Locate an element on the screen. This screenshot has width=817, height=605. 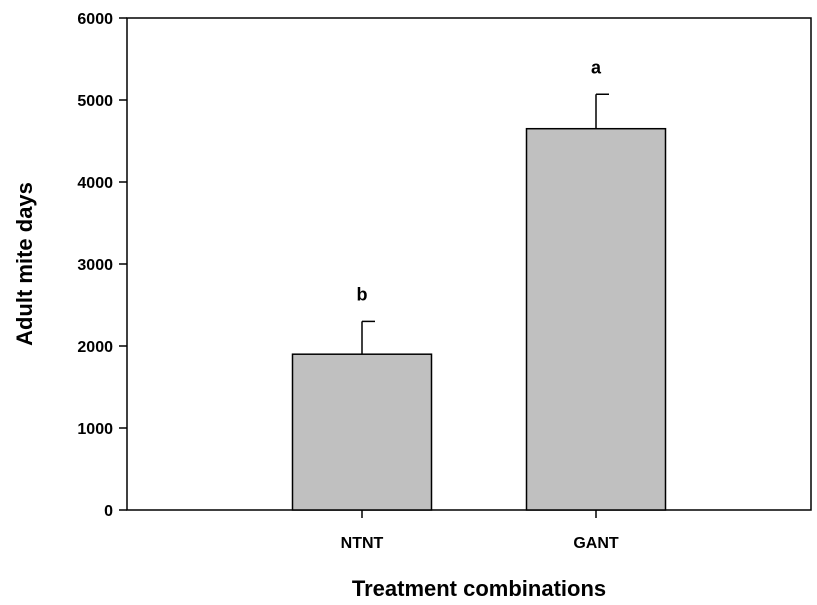
x-tick-label: GANT is located at coordinates (596, 543).